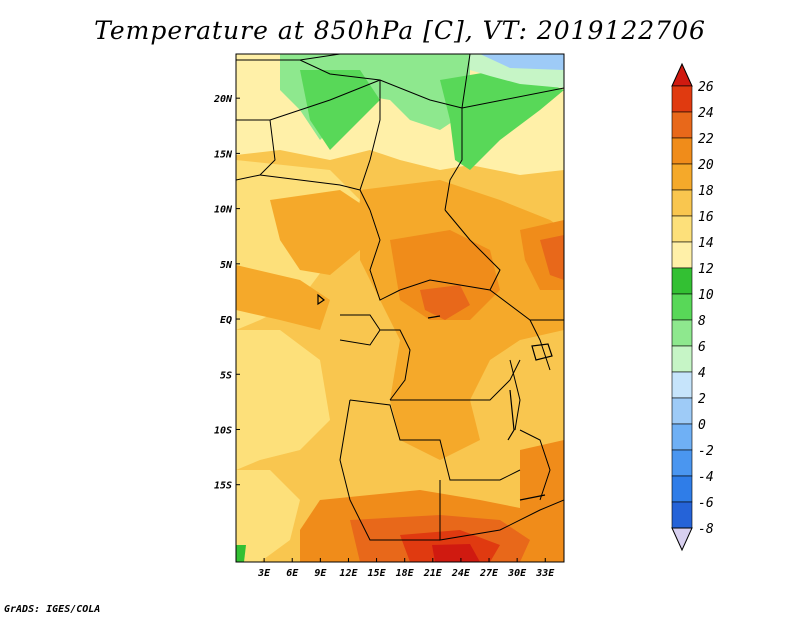 This screenshot has width=800, height=618. What do you see at coordinates (433, 573) in the screenshot?
I see `lon-tick-label: 21E` at bounding box center [433, 573].